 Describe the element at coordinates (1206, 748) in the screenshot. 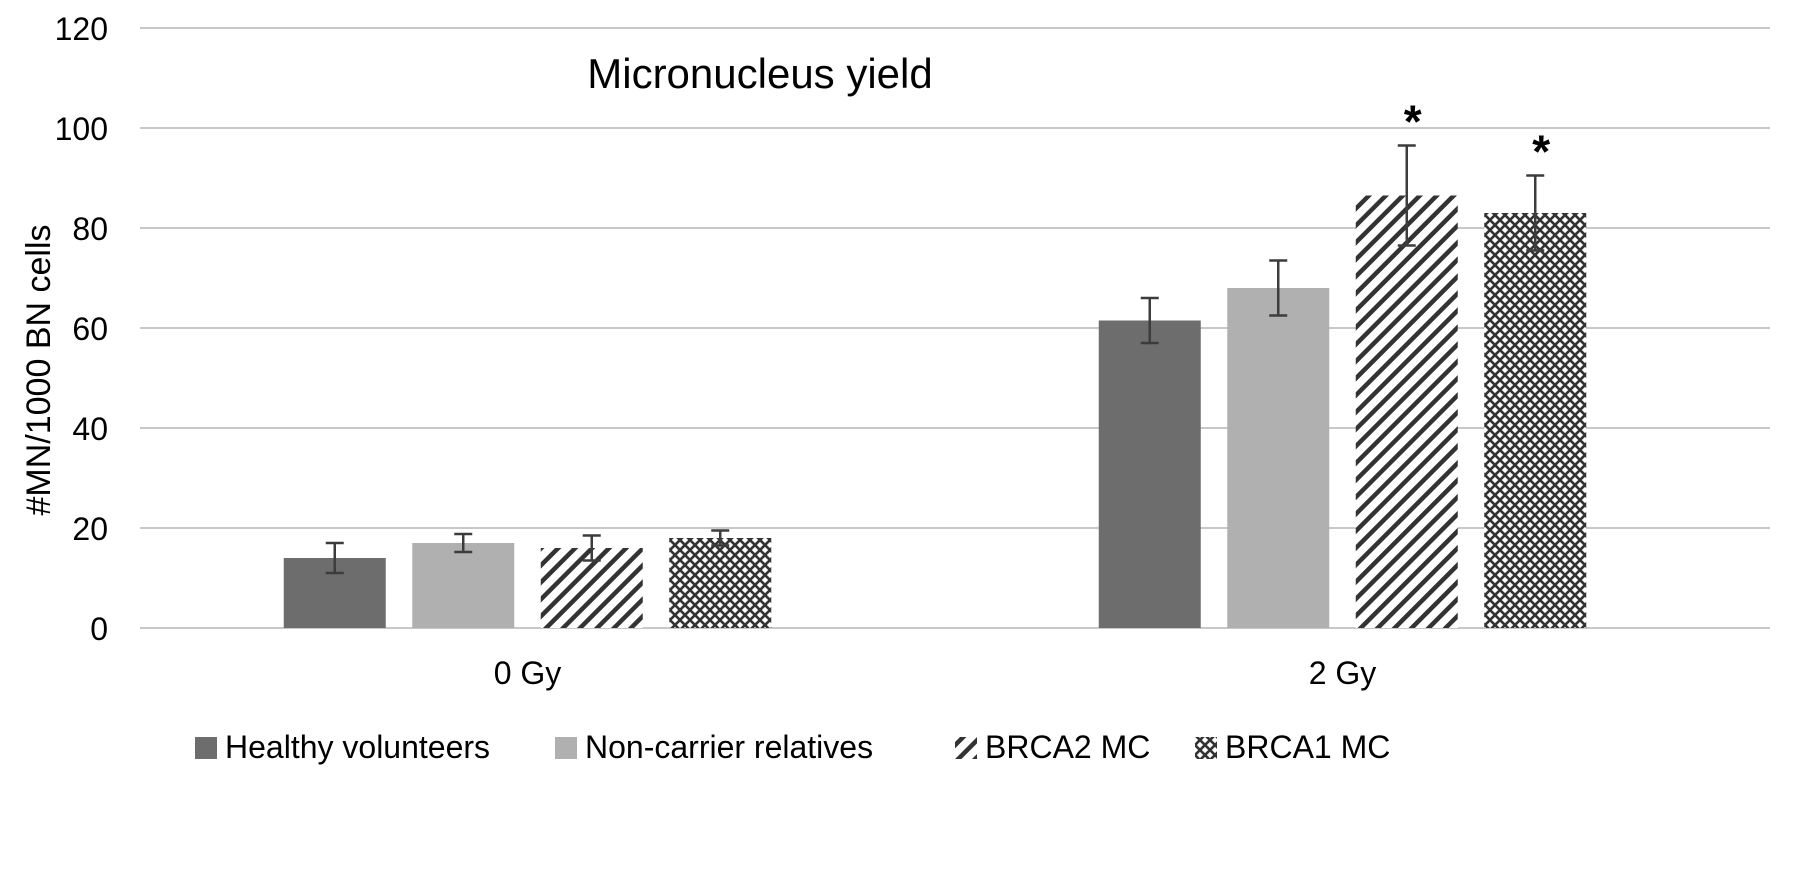

I see `legend-swatch-brca1-mc` at that location.